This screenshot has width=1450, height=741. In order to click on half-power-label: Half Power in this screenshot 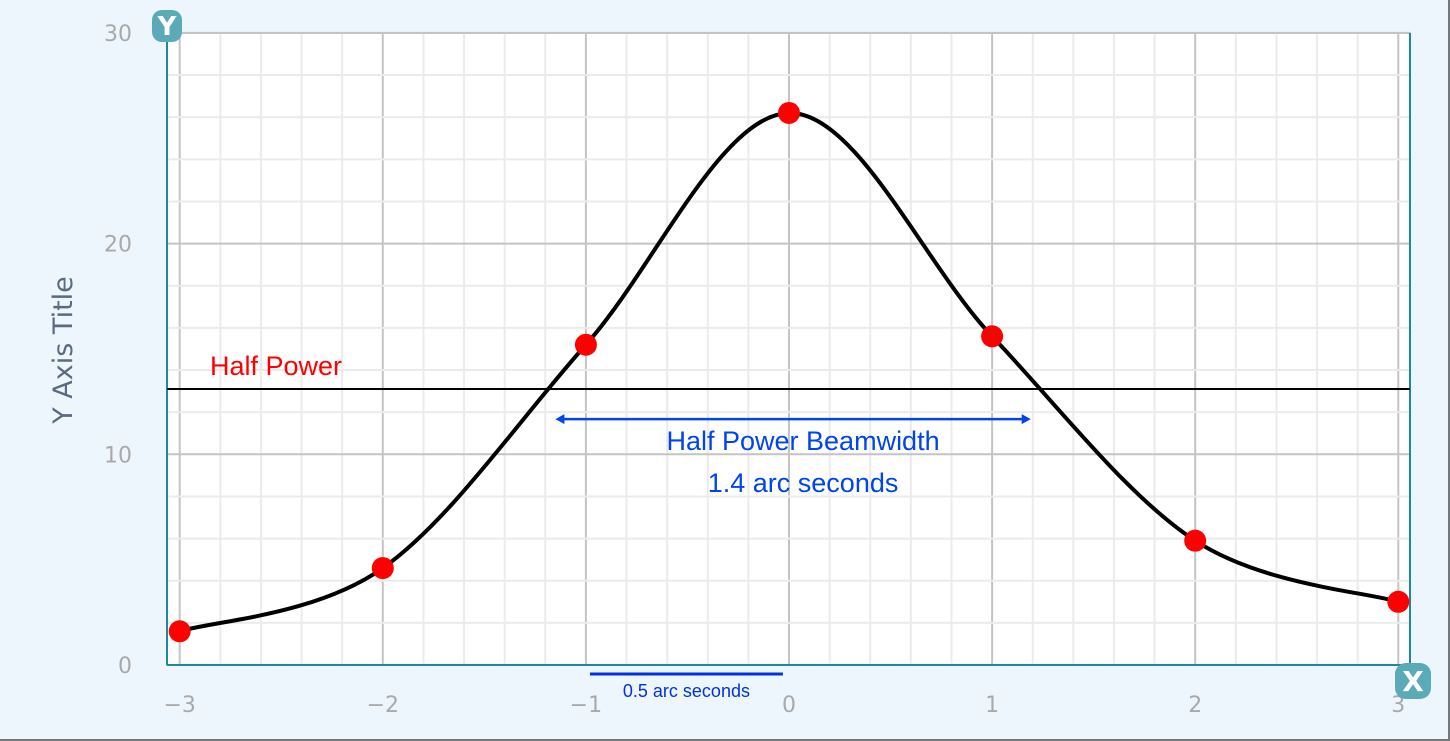, I will do `click(276, 366)`.